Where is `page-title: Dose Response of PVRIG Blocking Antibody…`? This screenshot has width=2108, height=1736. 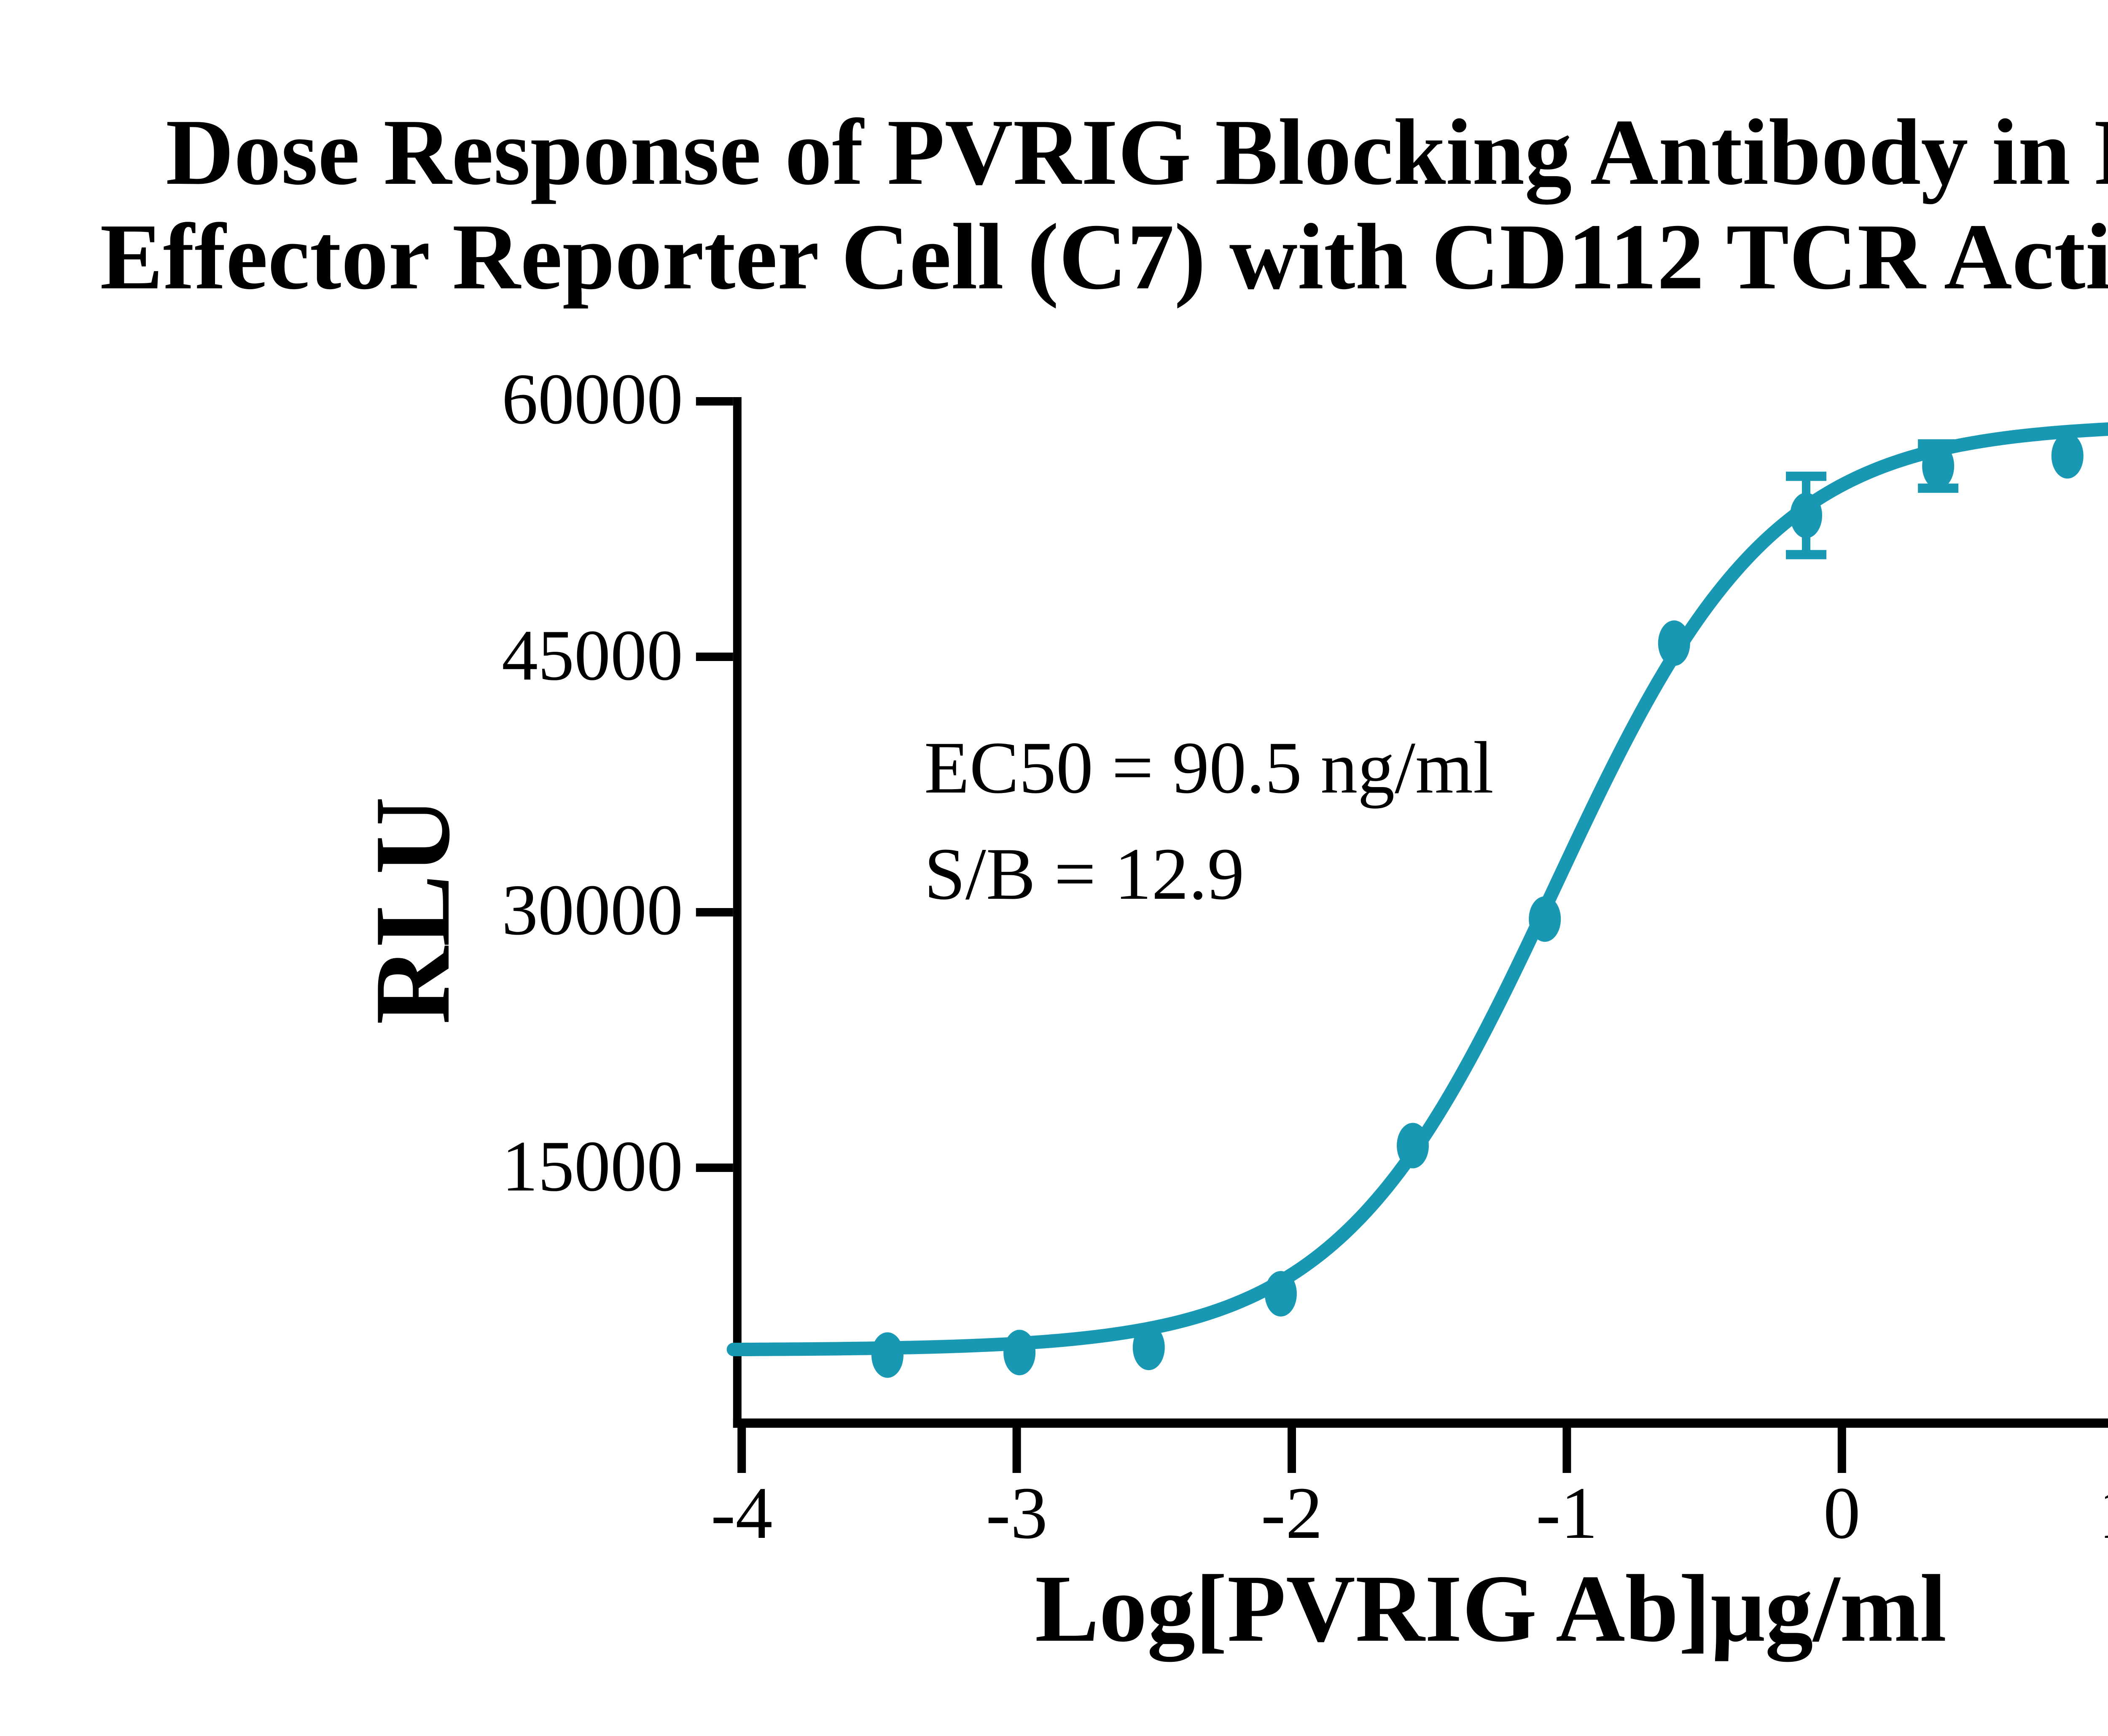
page-title: Dose Response of PVRIG Blocking Antibody… is located at coordinates (1054, 205).